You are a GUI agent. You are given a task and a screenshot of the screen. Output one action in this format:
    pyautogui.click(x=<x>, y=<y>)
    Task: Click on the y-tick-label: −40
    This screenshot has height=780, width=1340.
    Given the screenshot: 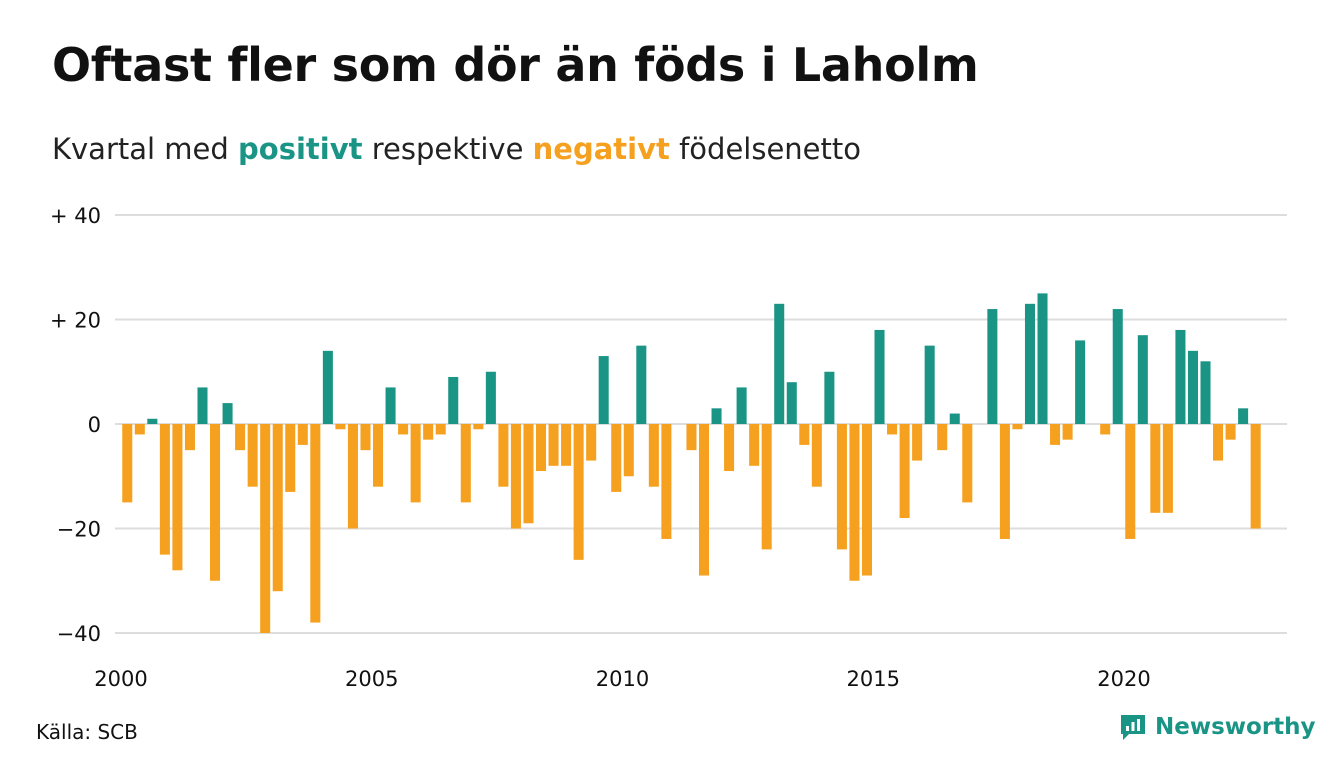 What is the action you would take?
    pyautogui.click(x=79, y=634)
    